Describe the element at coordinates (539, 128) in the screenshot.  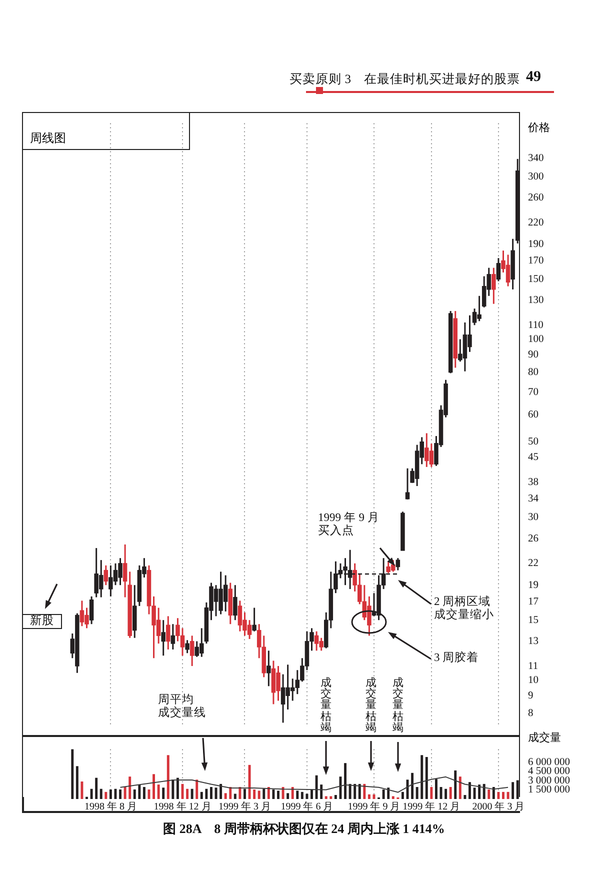
I see `y-axis-title: 价格` at that location.